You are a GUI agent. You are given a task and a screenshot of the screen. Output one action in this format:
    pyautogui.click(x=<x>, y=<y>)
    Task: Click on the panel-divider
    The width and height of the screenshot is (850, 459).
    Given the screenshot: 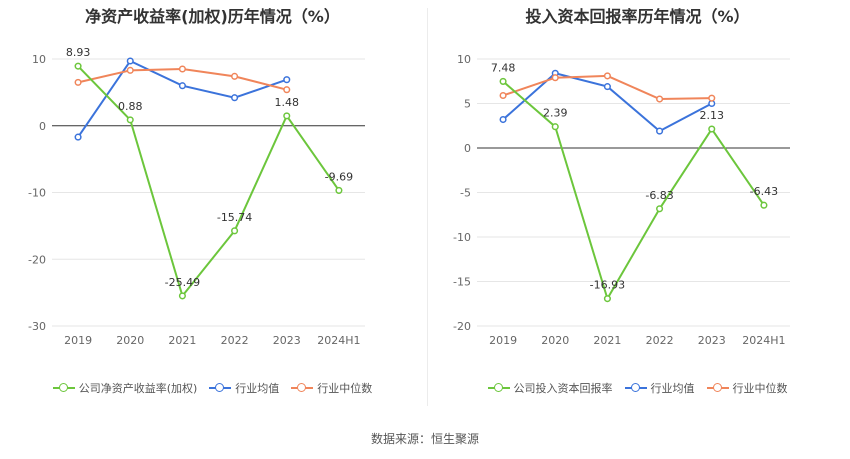 What is the action you would take?
    pyautogui.click(x=427, y=207)
    